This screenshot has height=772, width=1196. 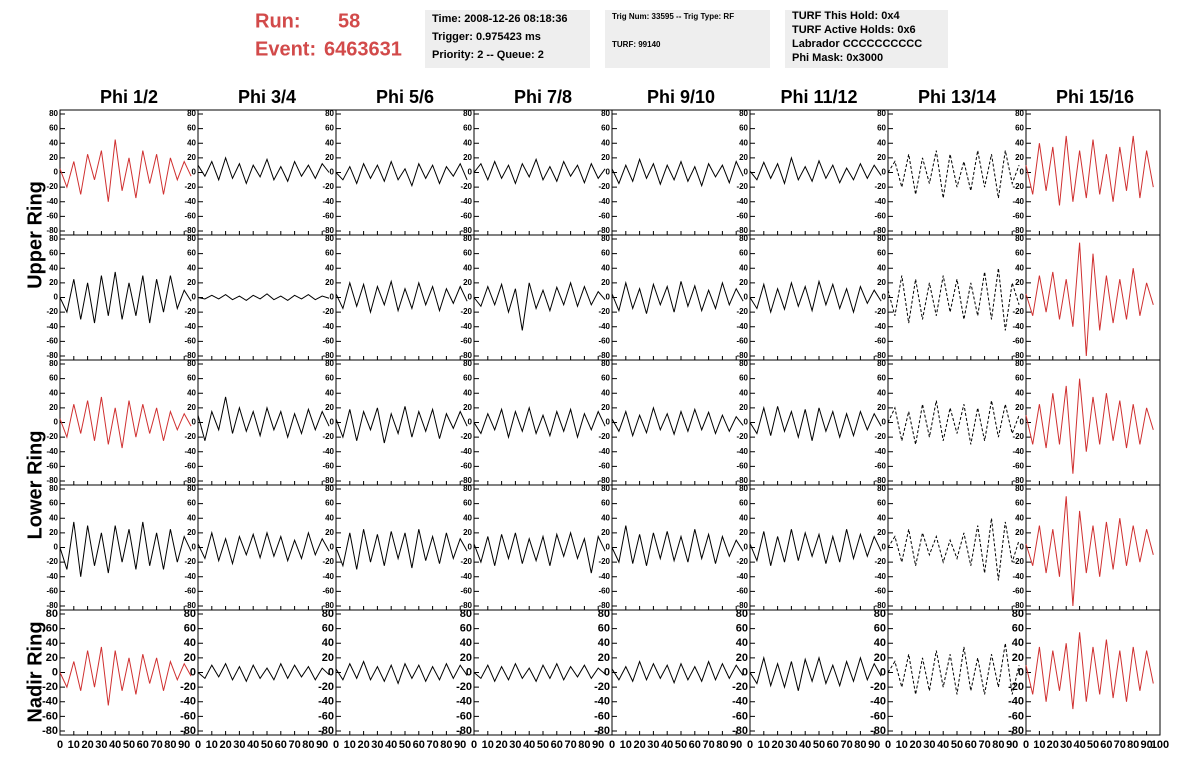 I want to click on x-tick-label: 70, so click(x=708, y=745).